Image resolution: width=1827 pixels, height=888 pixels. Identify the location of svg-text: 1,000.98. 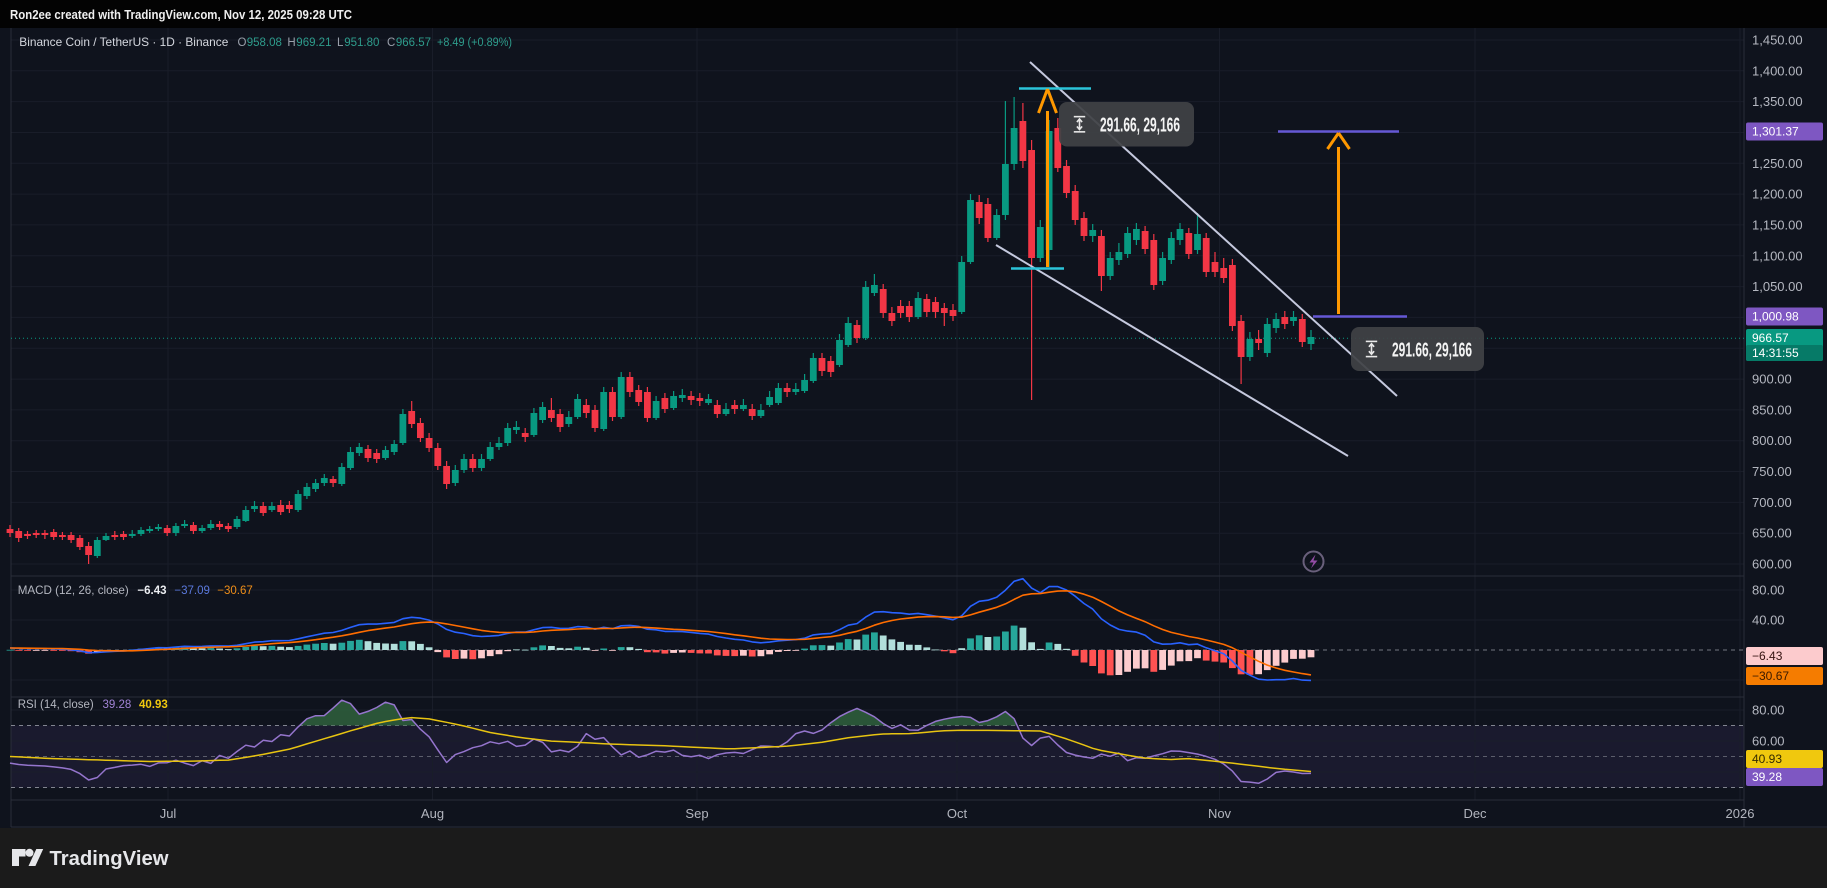
(1775, 317).